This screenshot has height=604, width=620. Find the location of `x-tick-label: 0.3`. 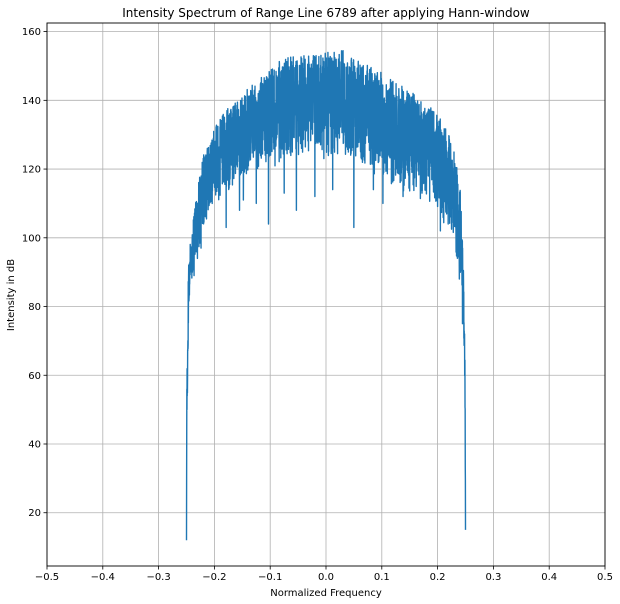

x-tick-label: 0.3 is located at coordinates (493, 577).